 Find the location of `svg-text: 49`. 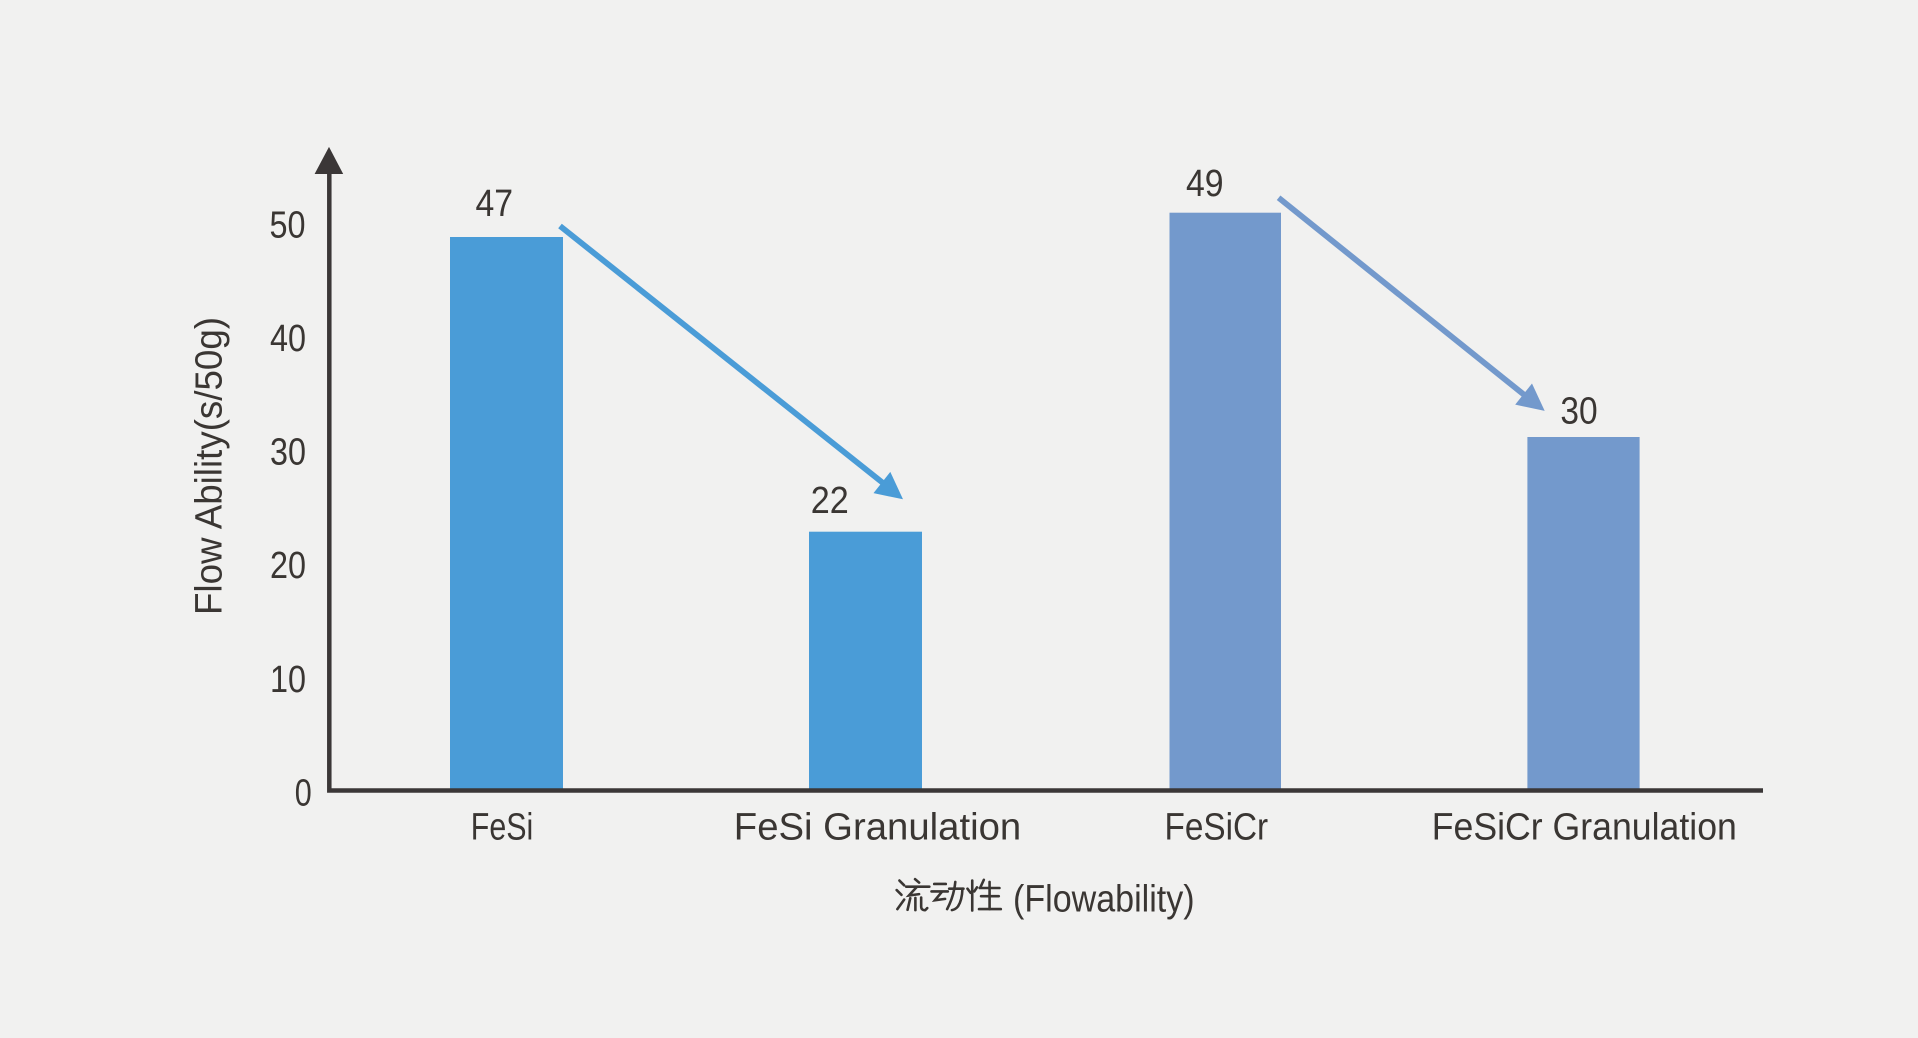

svg-text: 49 is located at coordinates (1205, 184).